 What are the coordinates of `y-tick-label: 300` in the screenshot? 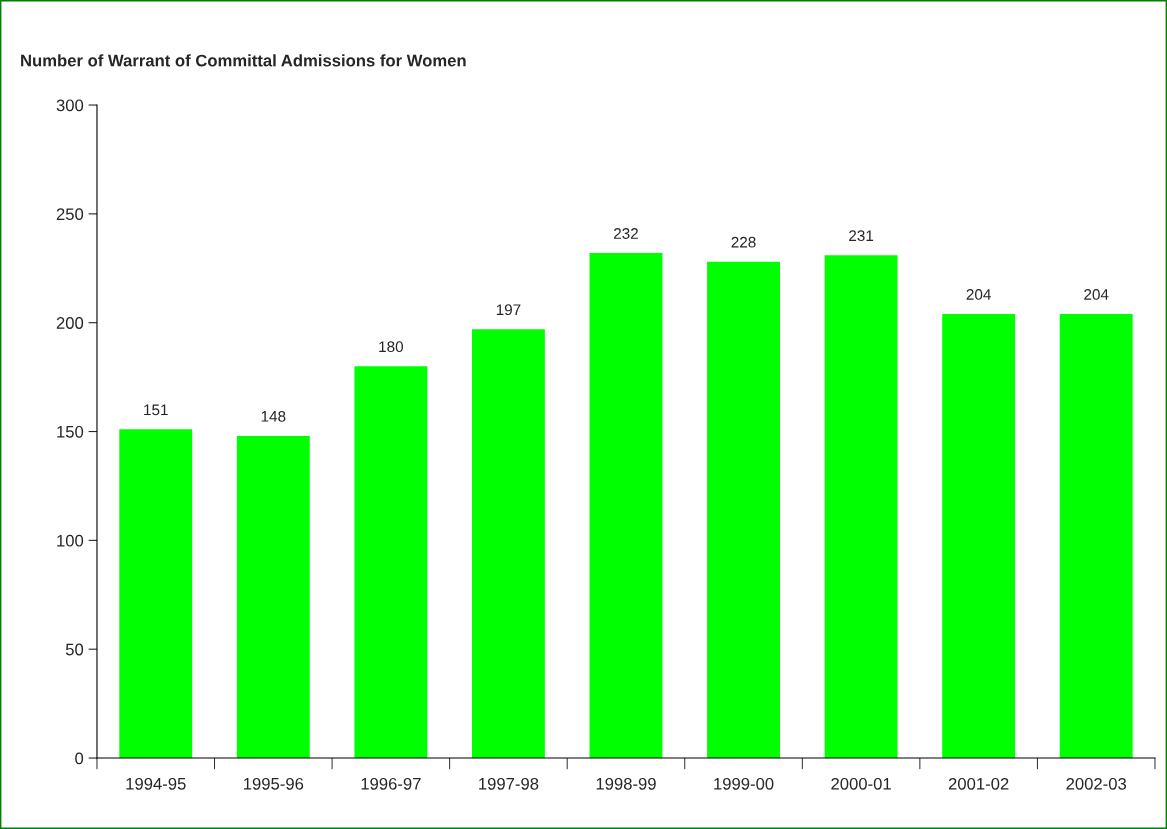 It's located at (70, 105).